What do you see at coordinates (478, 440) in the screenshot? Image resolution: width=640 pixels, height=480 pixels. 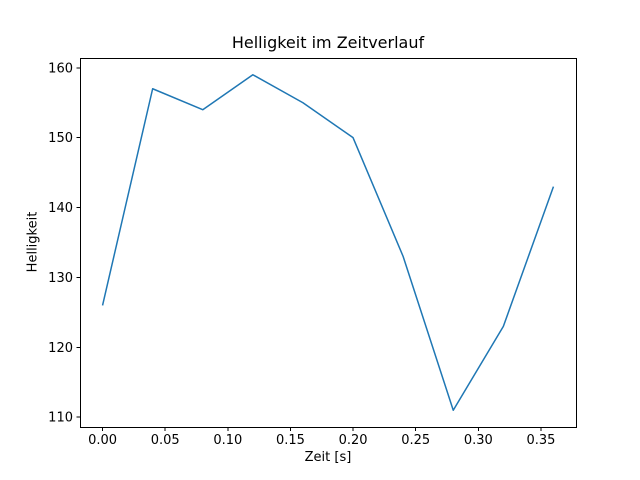 I see `x-tick-label: 0.30` at bounding box center [478, 440].